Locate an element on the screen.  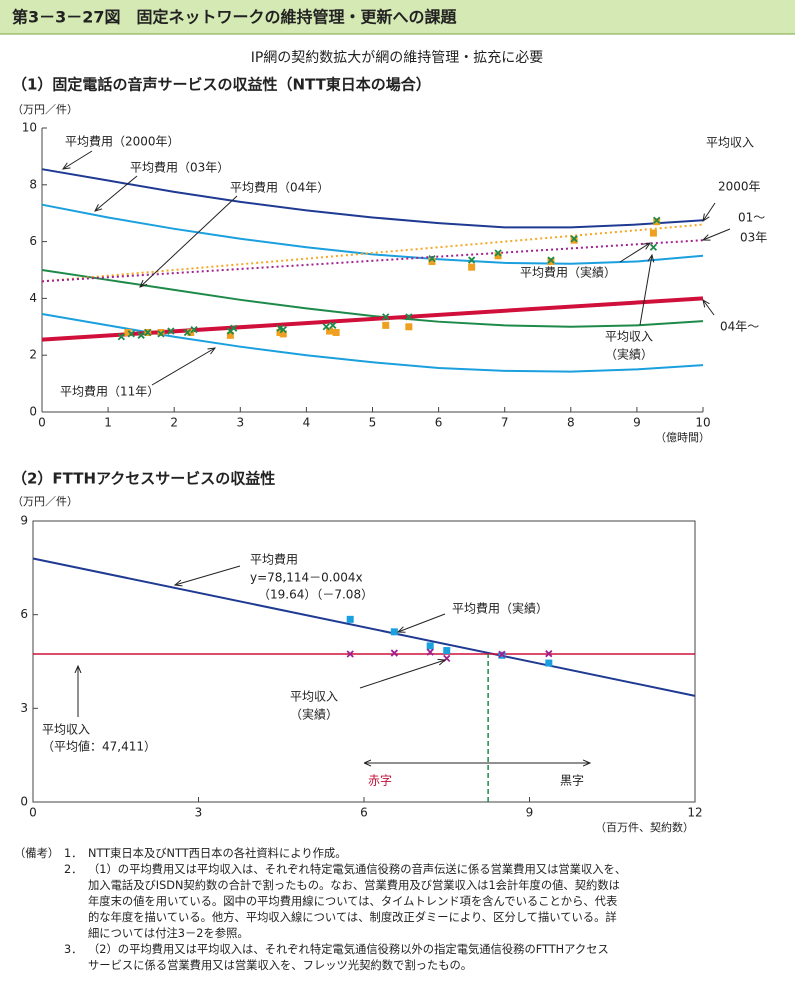
annotation: 平均費用（実績） is located at coordinates (568, 272).